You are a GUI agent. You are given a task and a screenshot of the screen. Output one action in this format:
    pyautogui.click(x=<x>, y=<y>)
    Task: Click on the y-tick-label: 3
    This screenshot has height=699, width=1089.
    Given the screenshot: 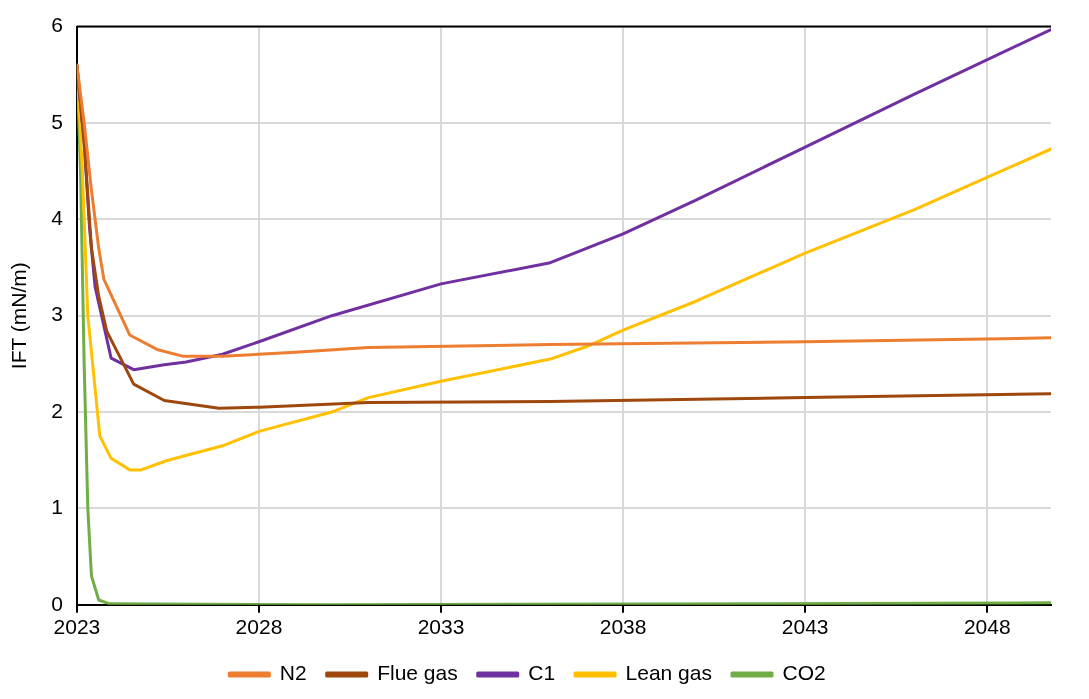 What is the action you would take?
    pyautogui.click(x=57, y=314)
    